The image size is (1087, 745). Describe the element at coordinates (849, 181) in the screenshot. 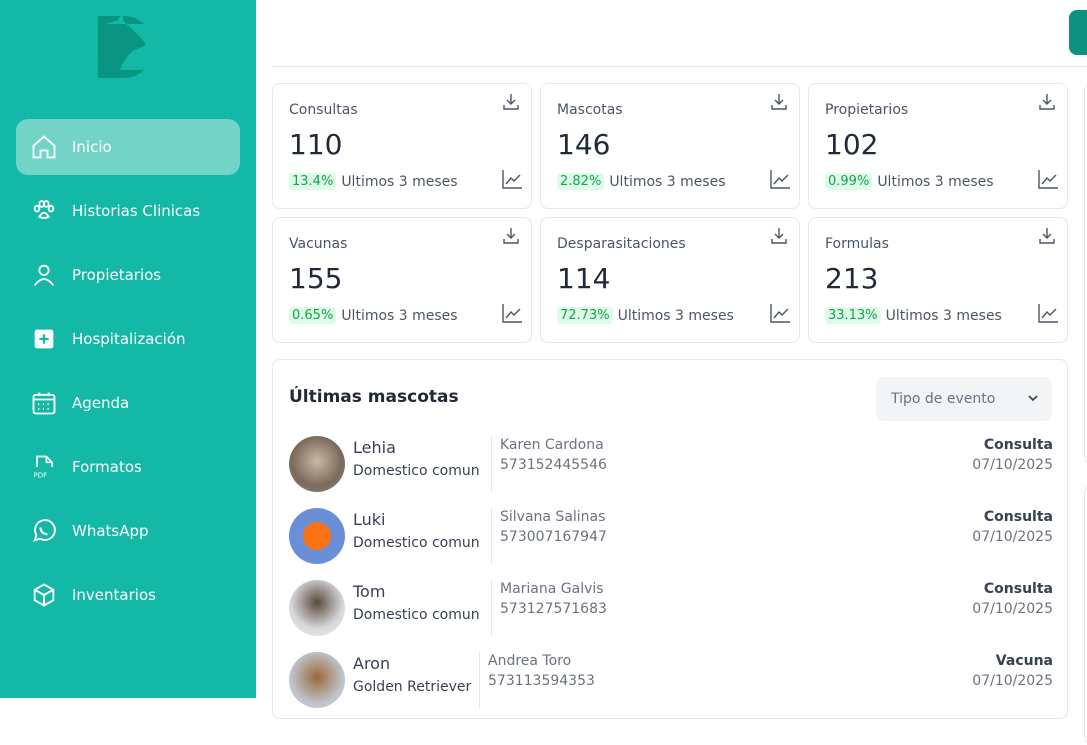

I see `change-badge: 0.99%` at that location.